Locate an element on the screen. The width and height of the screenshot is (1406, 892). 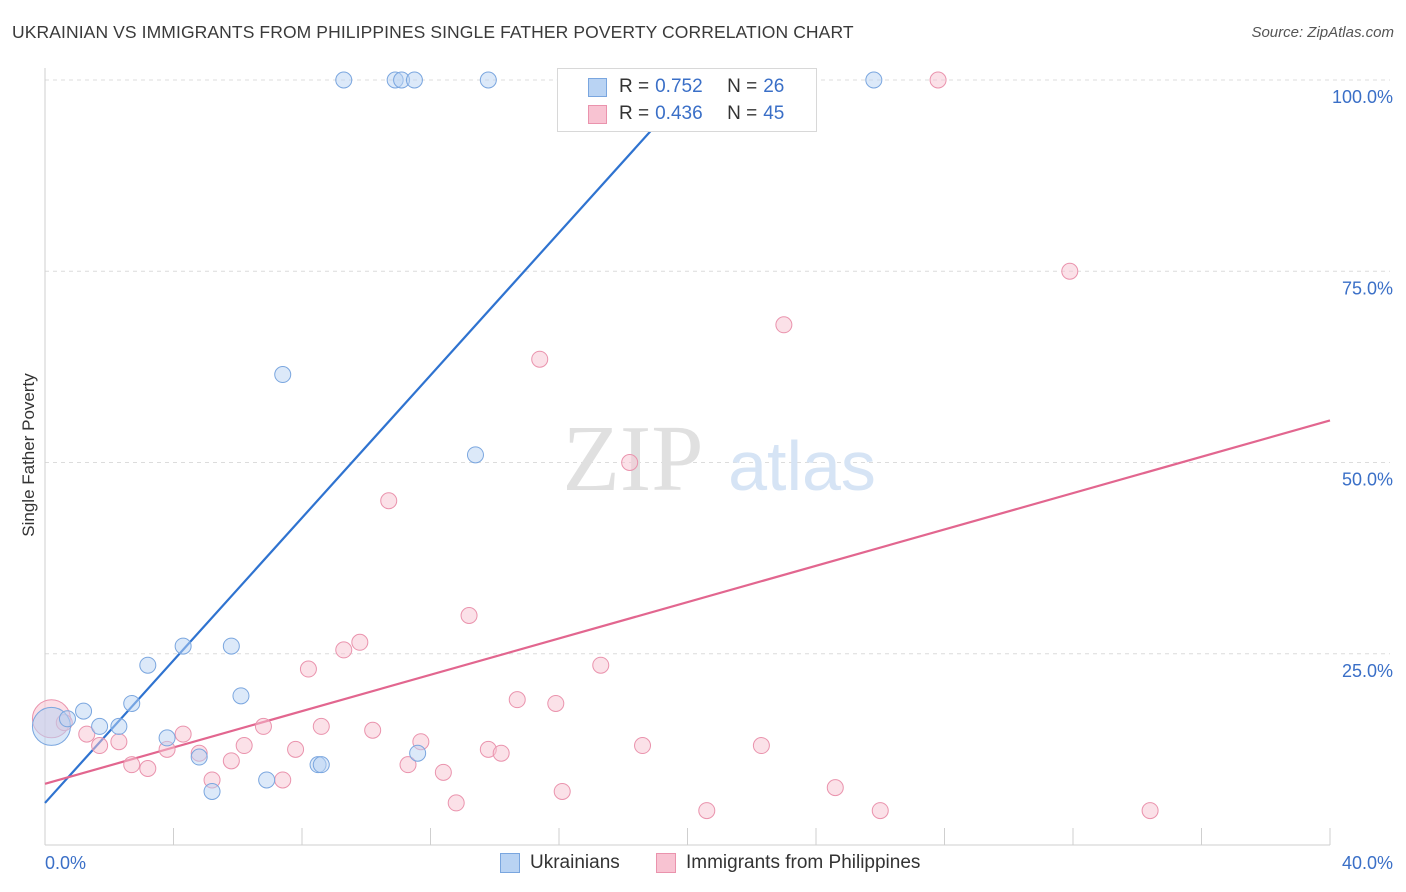
legend-r-value: 0.752 is located at coordinates (679, 86).